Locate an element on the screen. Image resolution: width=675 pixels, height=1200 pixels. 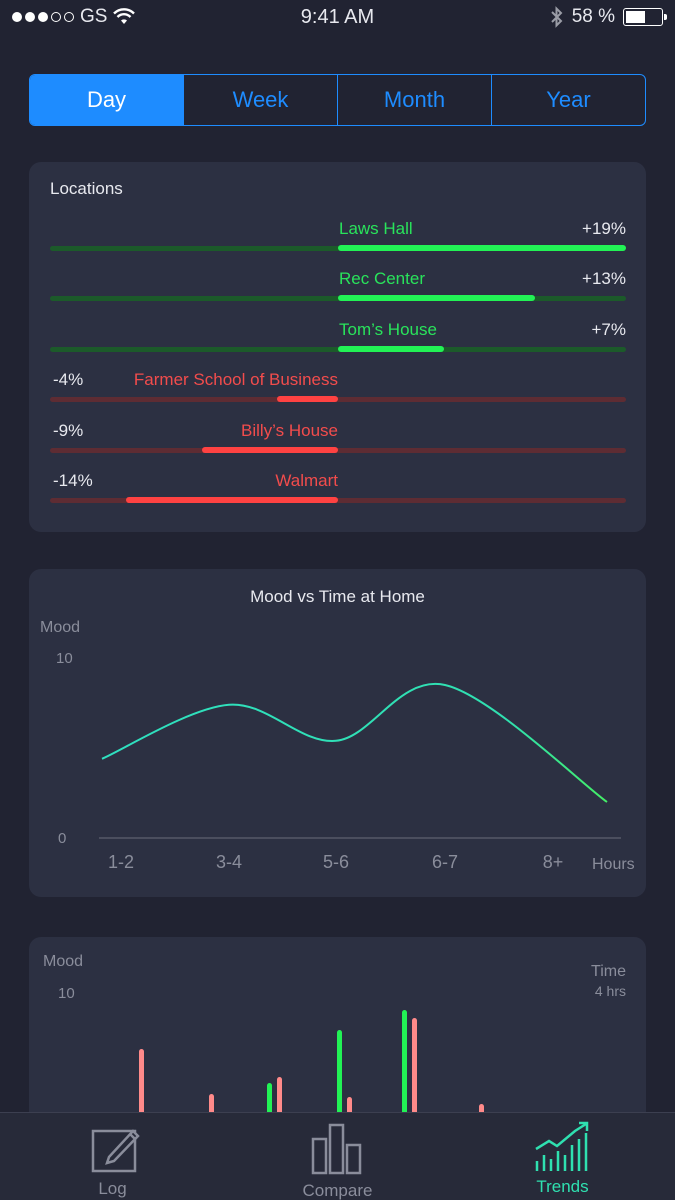
tab-bar: Log Compare Trends is located at coordinates (337, 1156).